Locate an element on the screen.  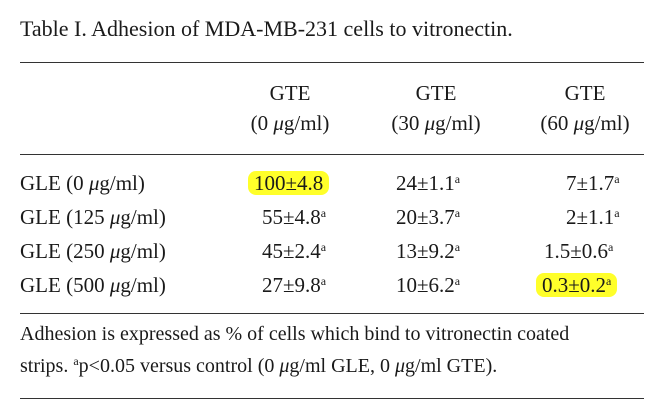
column-header-2: GTE (30 μg/ml) is located at coordinates (436, 108).